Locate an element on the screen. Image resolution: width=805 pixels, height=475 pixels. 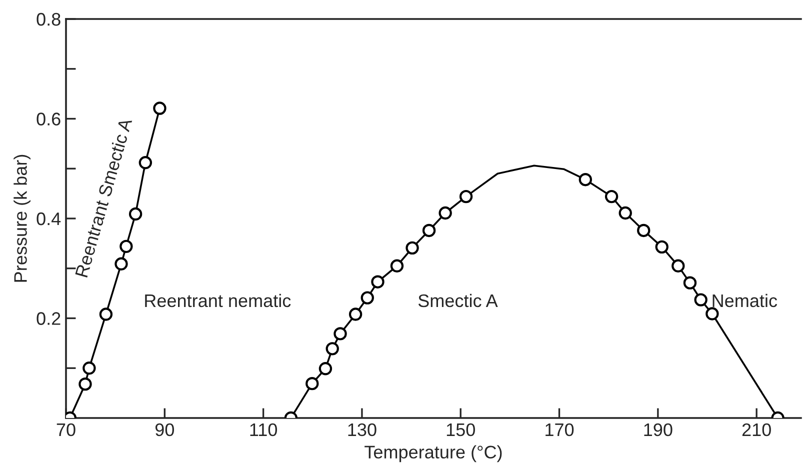
x-tick-label: 130 is located at coordinates (362, 429).